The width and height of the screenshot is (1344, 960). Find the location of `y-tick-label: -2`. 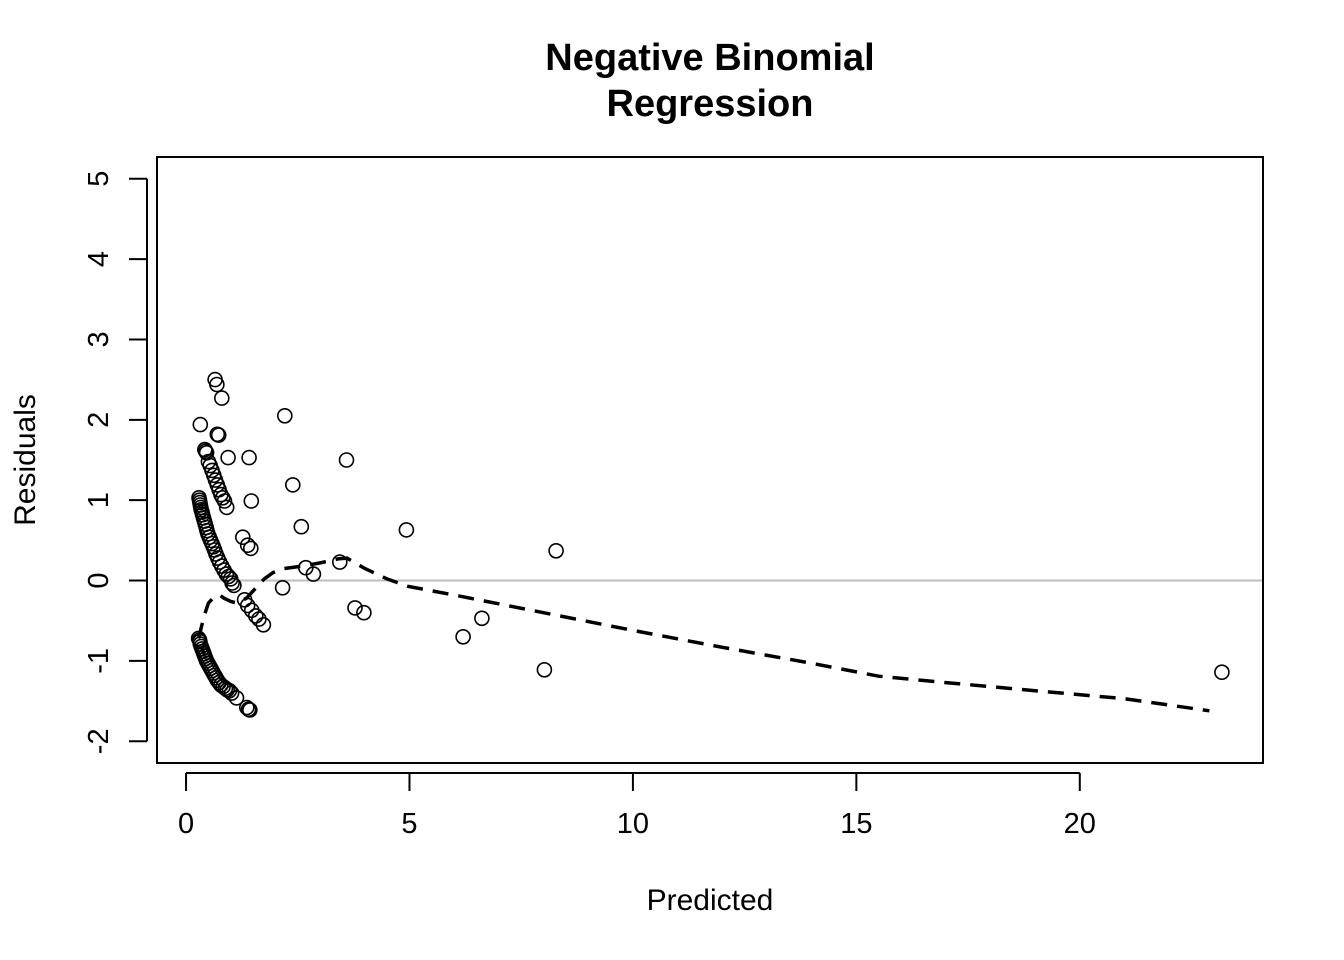

y-tick-label: -2 is located at coordinates (99, 741).